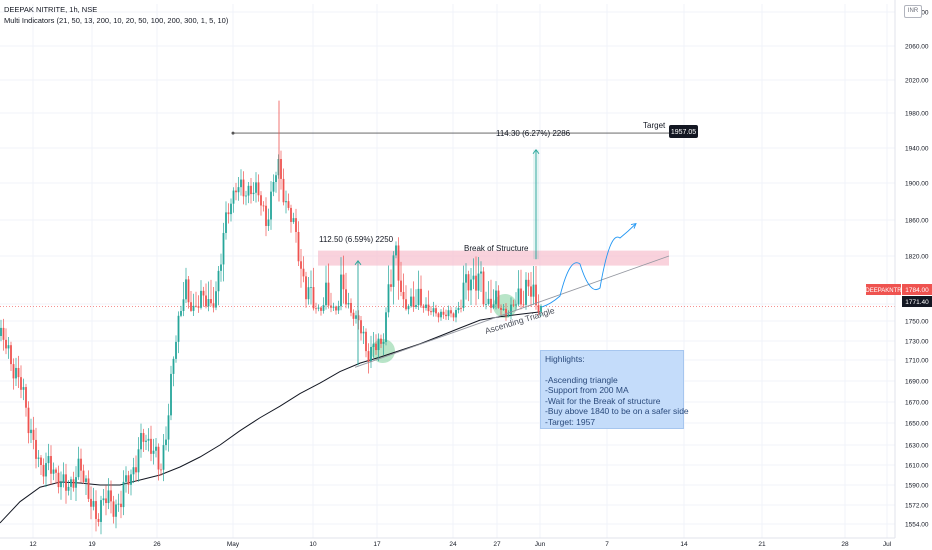 This screenshot has width=932, height=550. What do you see at coordinates (917, 403) in the screenshot?
I see `y-tick-label: 1670.00` at bounding box center [917, 403].